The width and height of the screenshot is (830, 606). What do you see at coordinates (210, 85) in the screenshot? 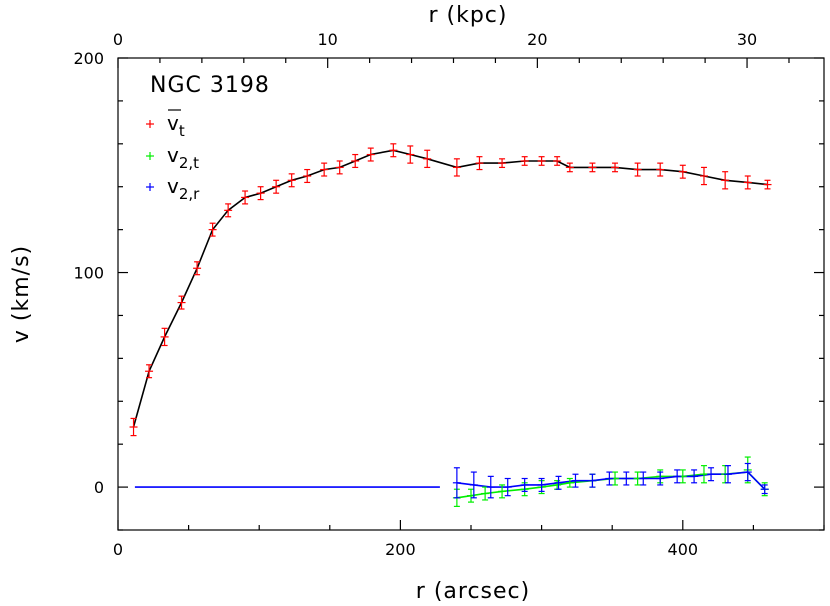
I see `chart-title: NGC 3198` at bounding box center [210, 85].